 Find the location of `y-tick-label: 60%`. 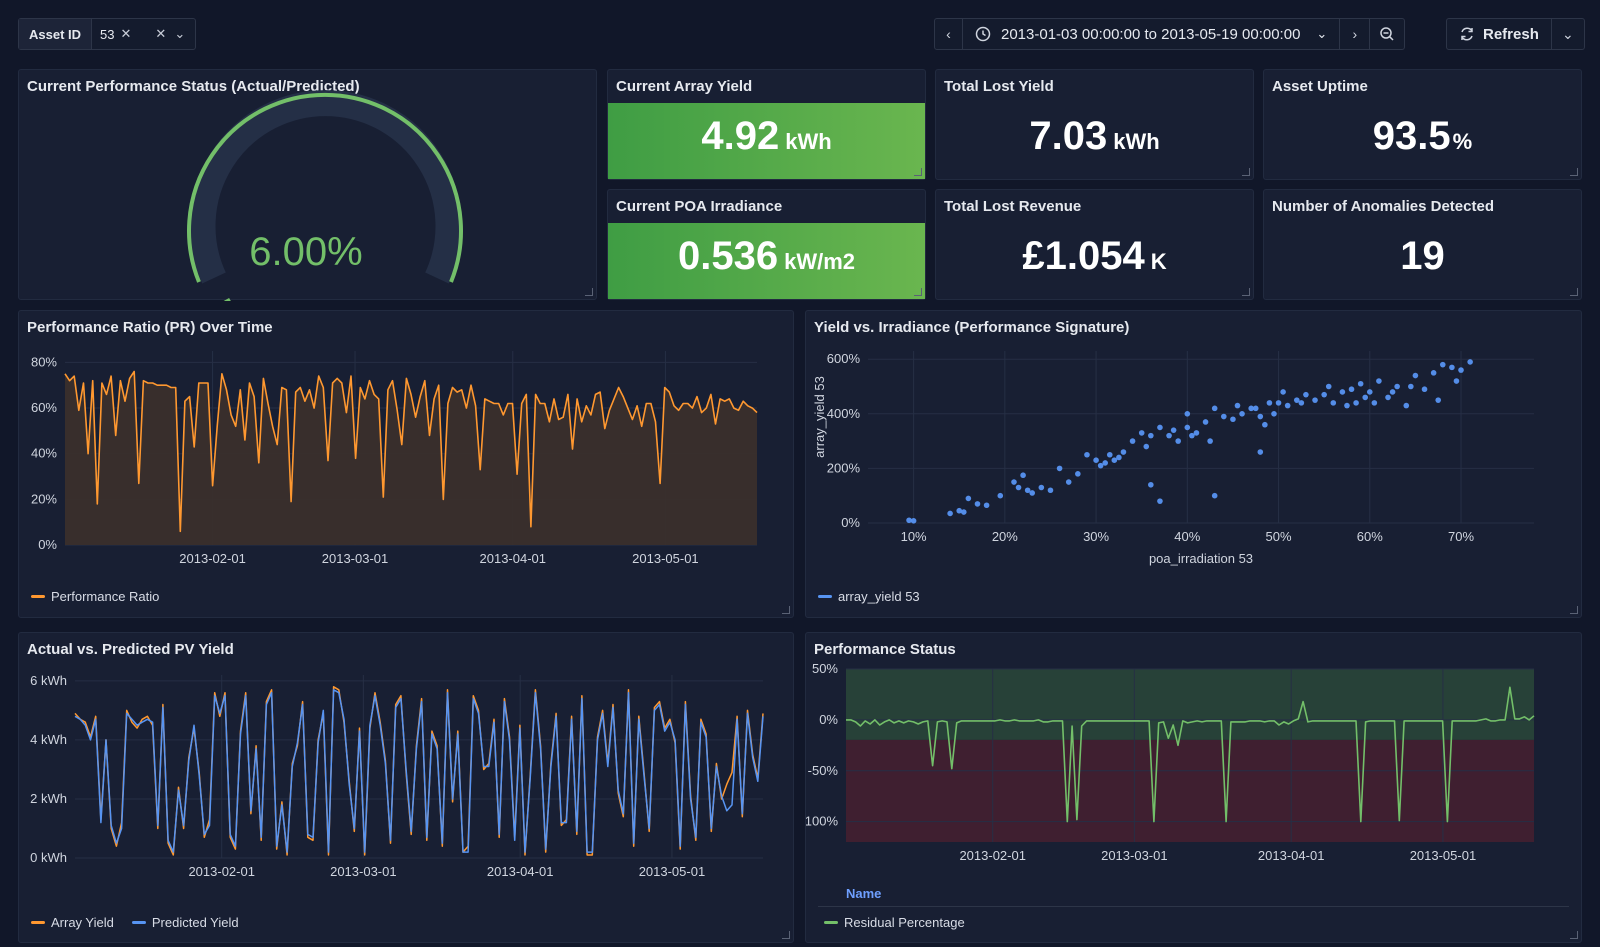

y-tick-label: 60% is located at coordinates (44, 407).